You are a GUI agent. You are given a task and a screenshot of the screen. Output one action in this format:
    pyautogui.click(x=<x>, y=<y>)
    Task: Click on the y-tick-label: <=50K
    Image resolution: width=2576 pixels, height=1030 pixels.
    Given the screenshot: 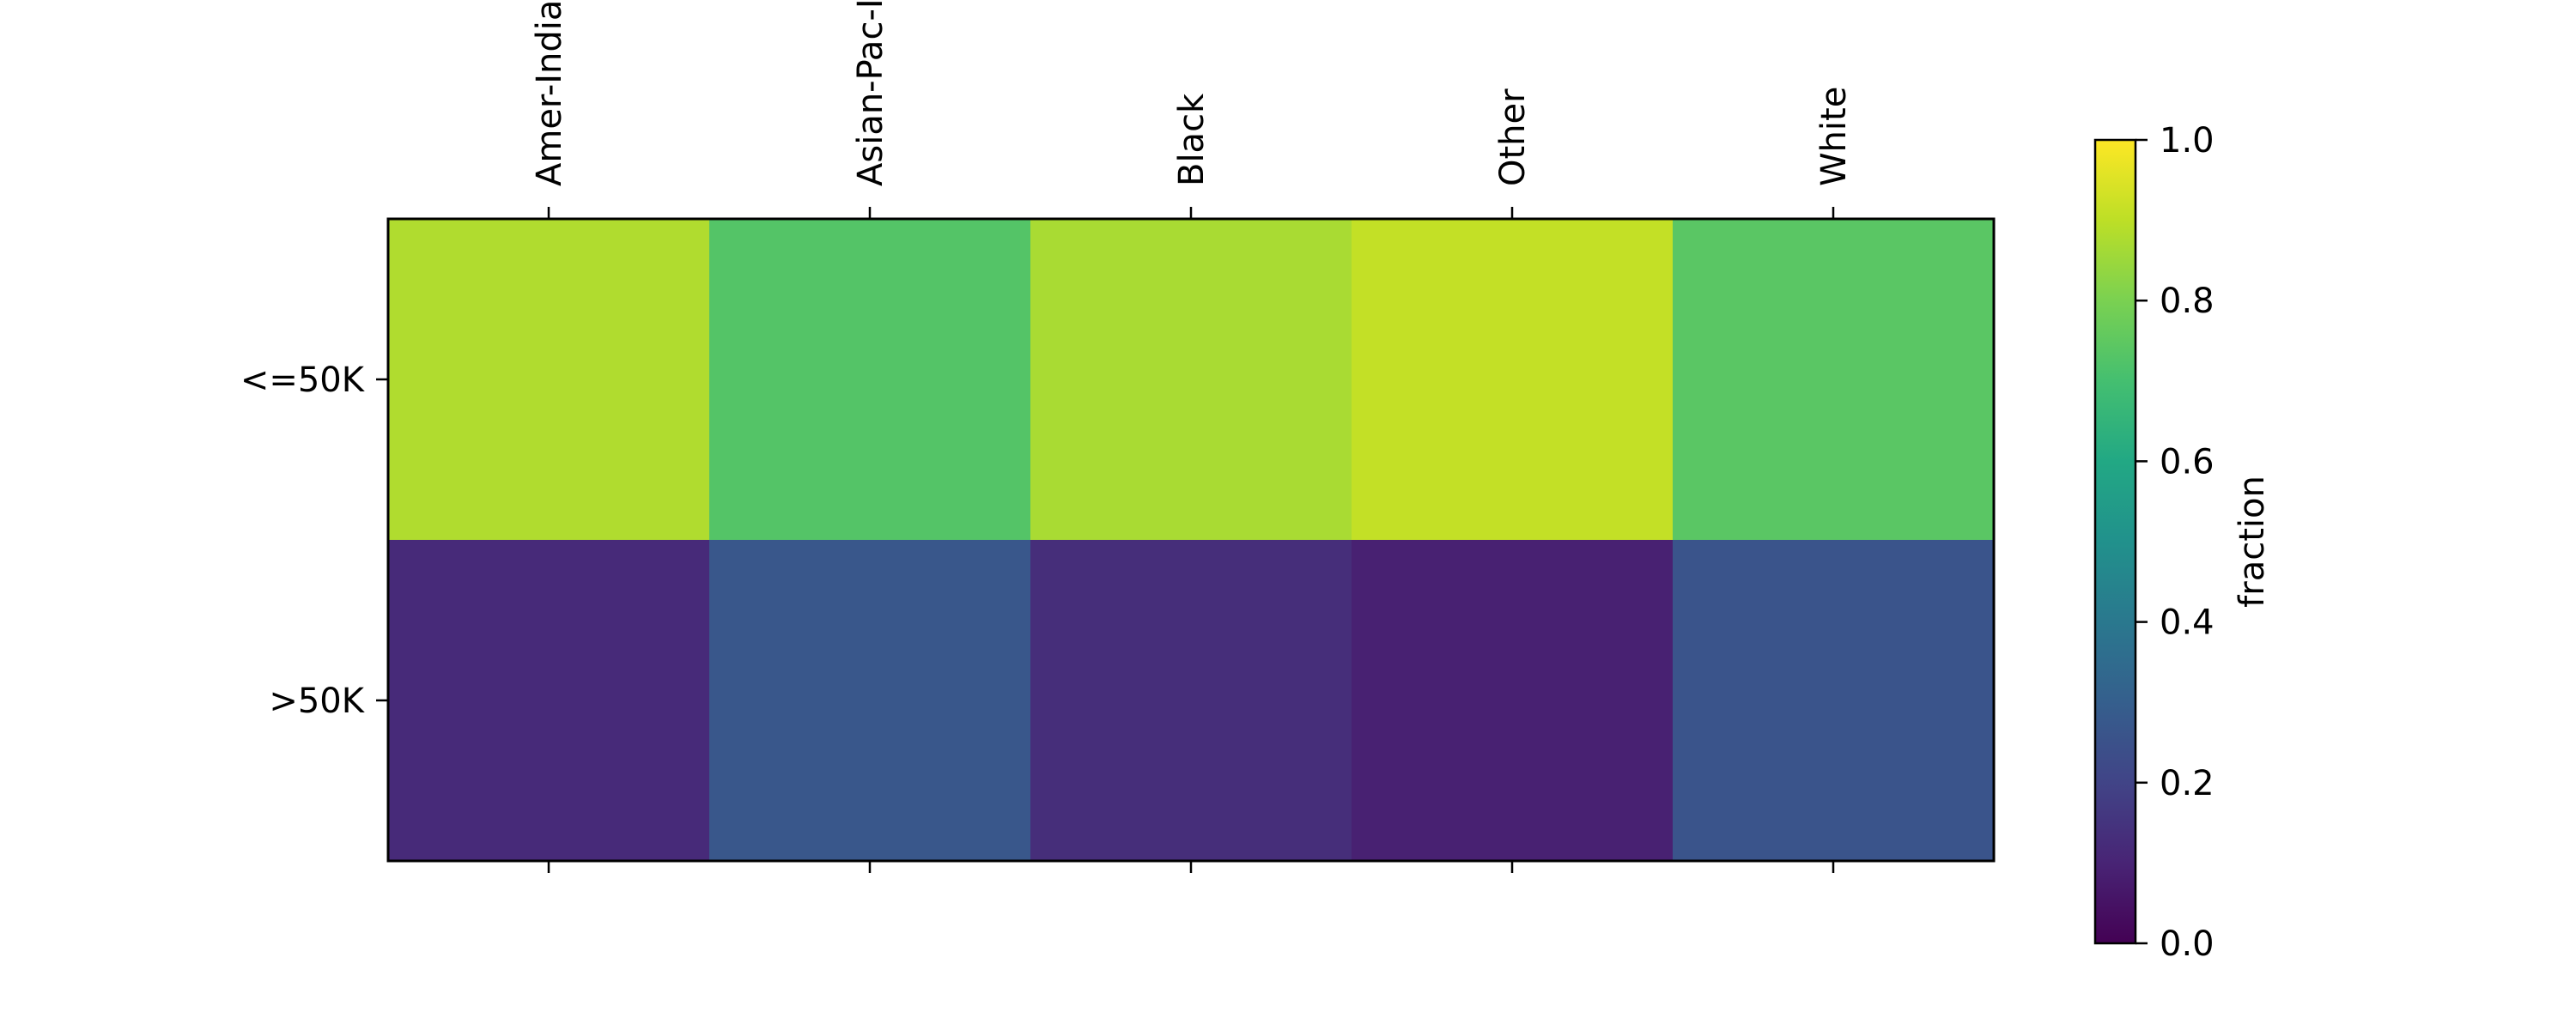 What is the action you would take?
    pyautogui.click(x=303, y=380)
    